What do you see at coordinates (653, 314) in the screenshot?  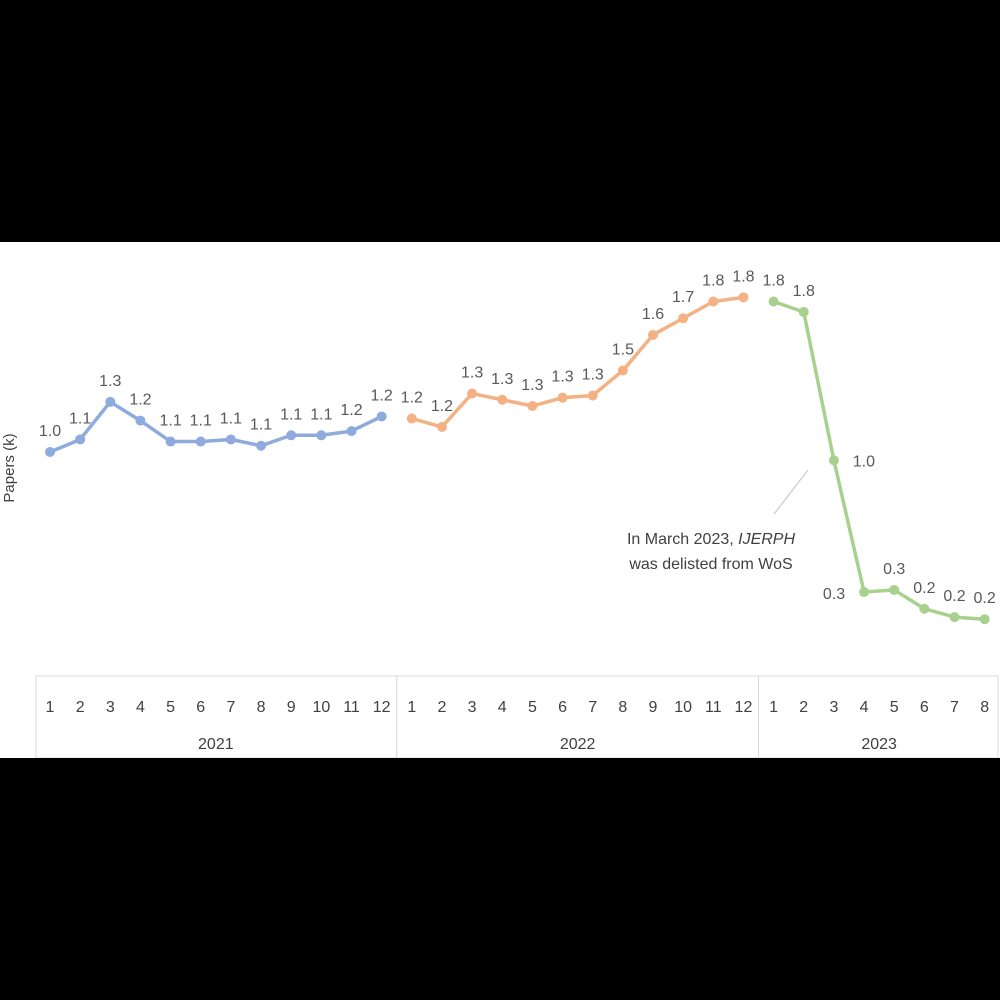 I see `data-label: 1.6` at bounding box center [653, 314].